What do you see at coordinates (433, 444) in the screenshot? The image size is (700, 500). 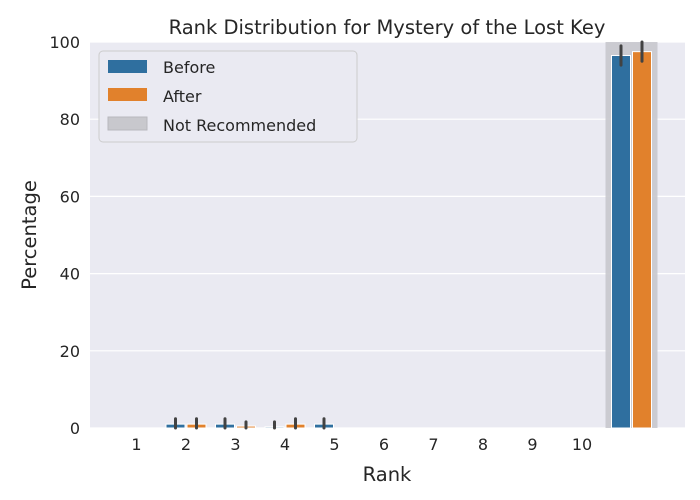 I see `x-tick-label: 7` at bounding box center [433, 444].